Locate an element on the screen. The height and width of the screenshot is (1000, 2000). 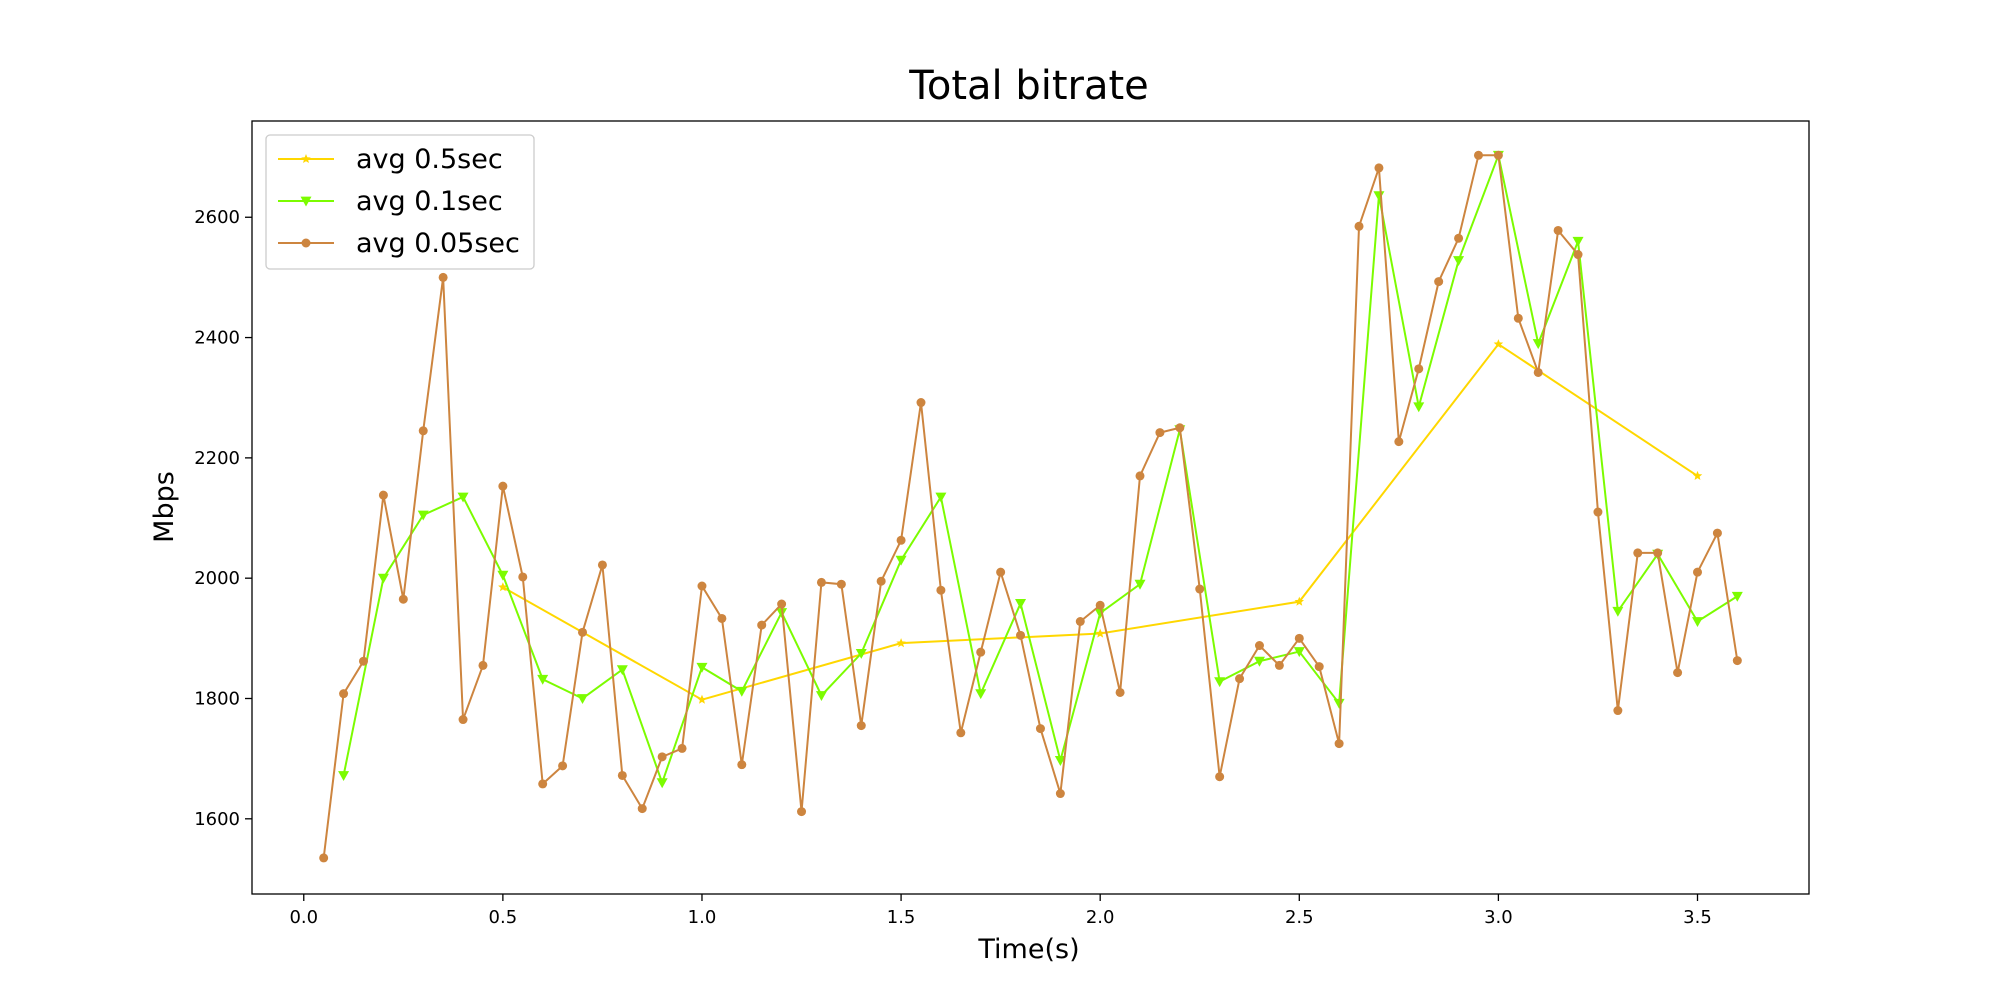
y-tick-label: 2400 is located at coordinates (217, 338).